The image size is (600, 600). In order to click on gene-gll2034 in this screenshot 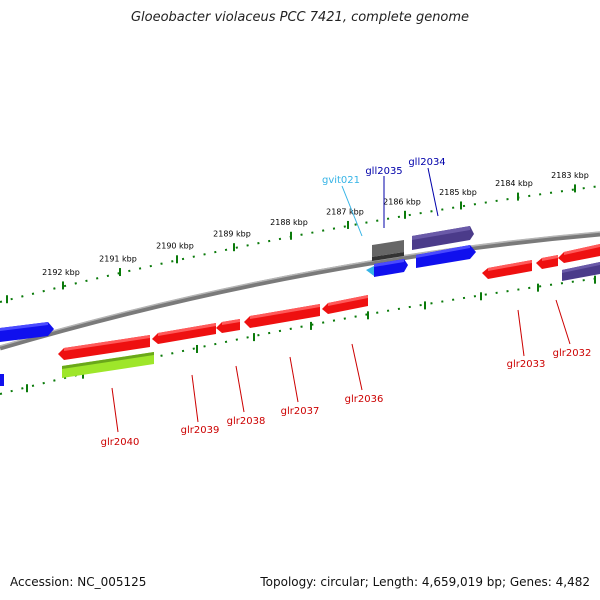, I will do `click(443, 238)`.